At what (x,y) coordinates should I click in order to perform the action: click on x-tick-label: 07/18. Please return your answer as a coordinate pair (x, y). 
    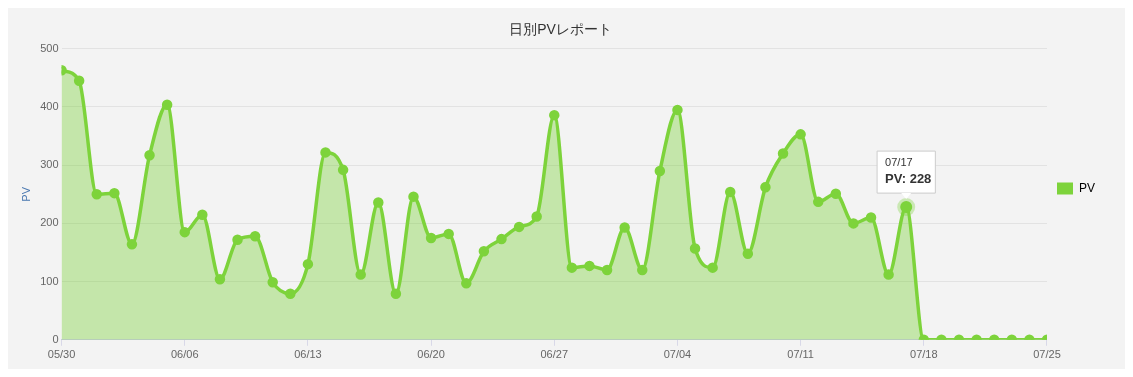
    Looking at the image, I should click on (924, 354).